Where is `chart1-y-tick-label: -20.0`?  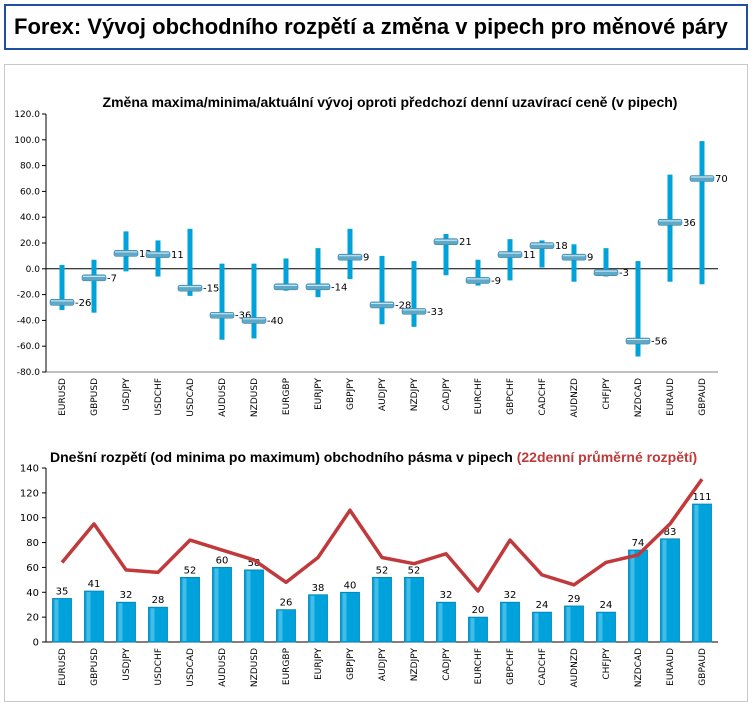
chart1-y-tick-label: -20.0 is located at coordinates (29, 296).